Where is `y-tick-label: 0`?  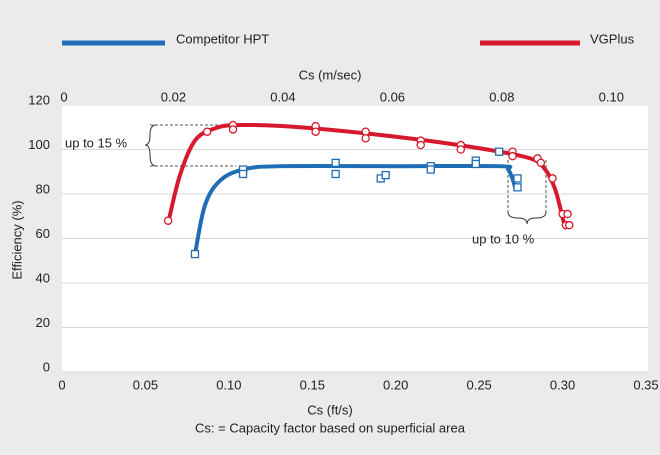
y-tick-label: 0 is located at coordinates (46, 366).